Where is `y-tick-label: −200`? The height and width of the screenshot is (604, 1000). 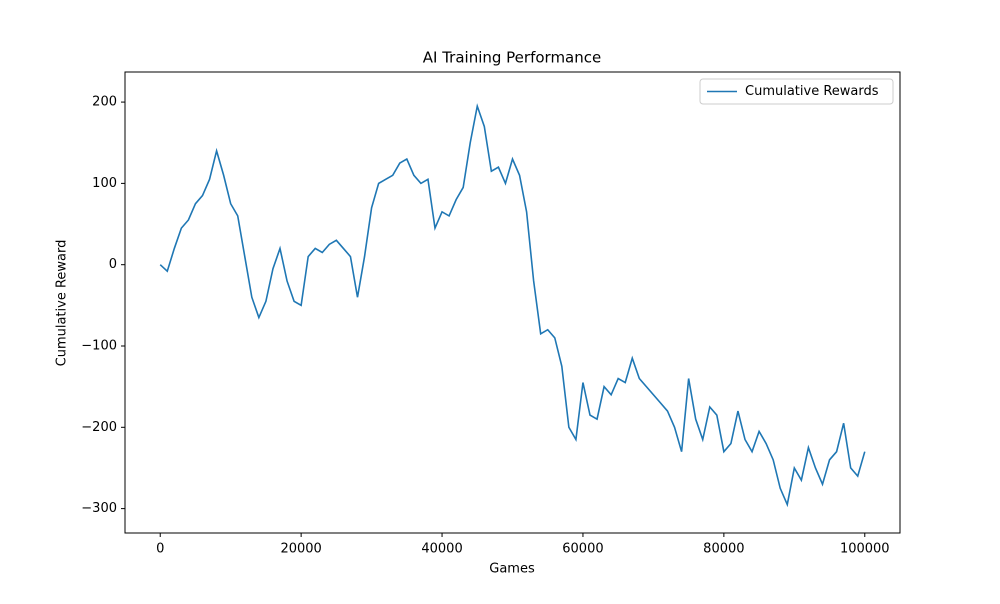 y-tick-label: −200 is located at coordinates (99, 427).